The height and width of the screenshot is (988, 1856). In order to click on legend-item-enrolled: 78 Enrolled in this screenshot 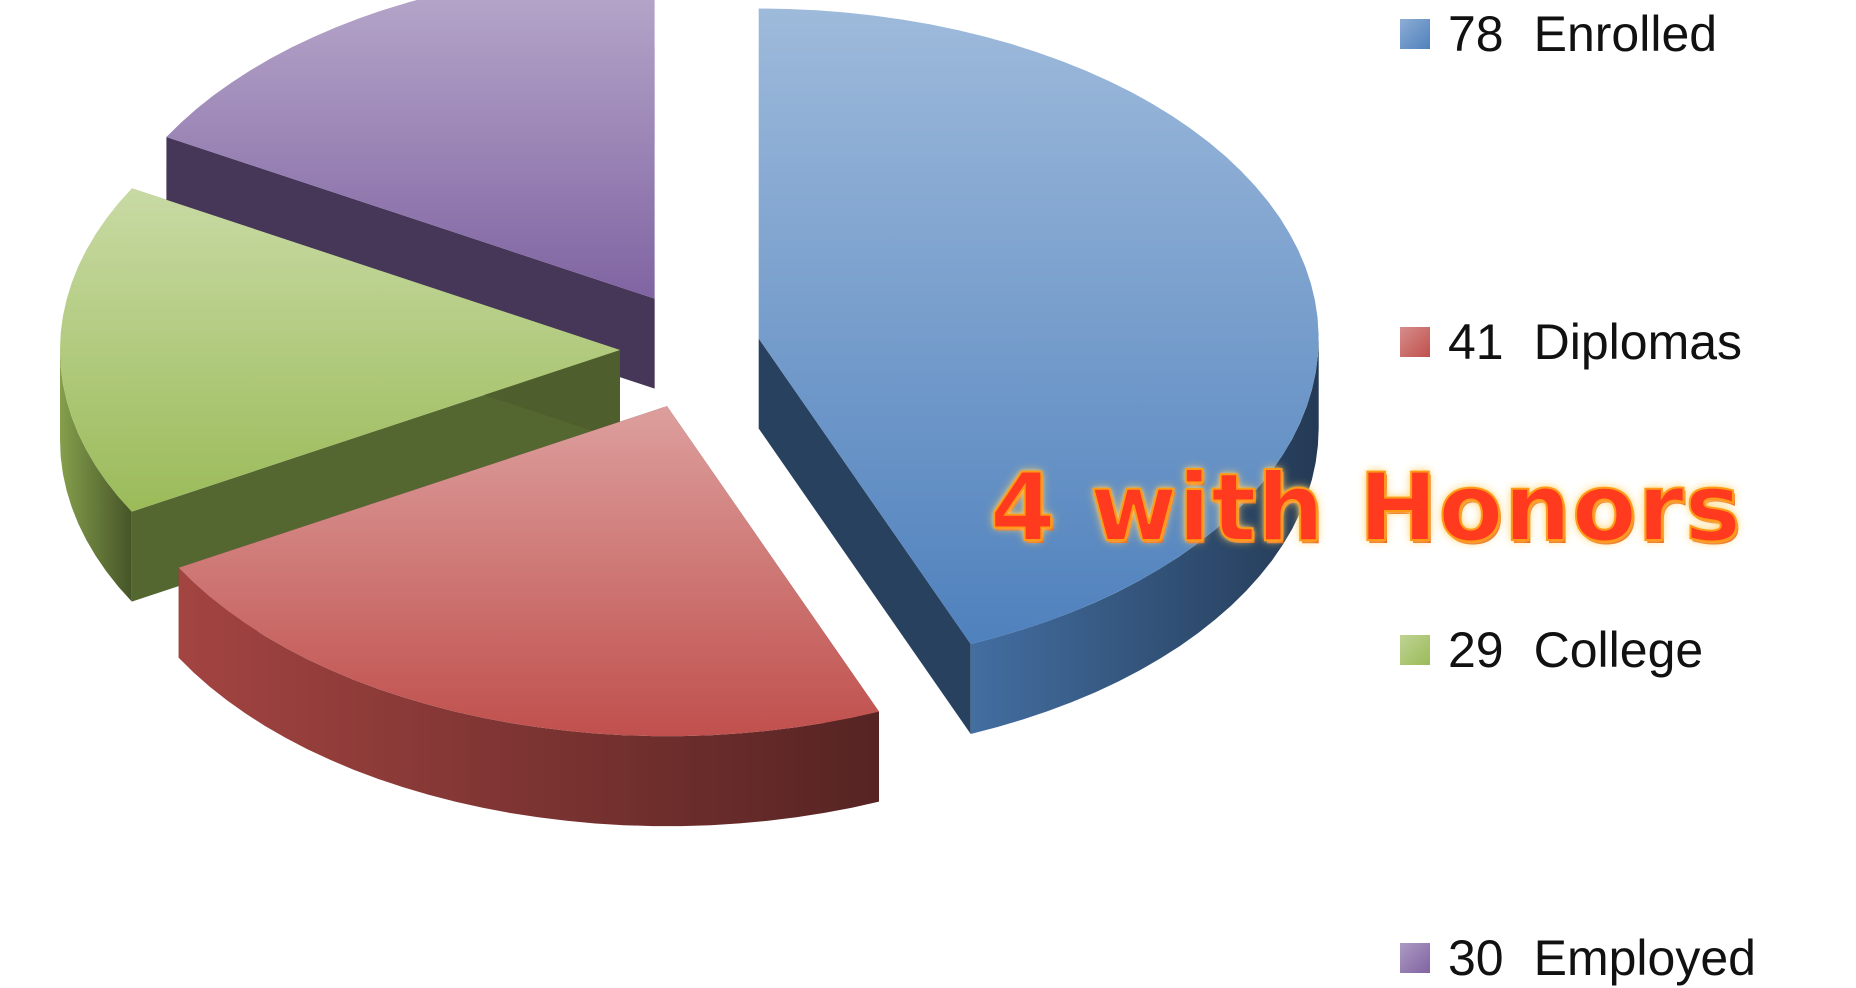, I will do `click(1558, 34)`.